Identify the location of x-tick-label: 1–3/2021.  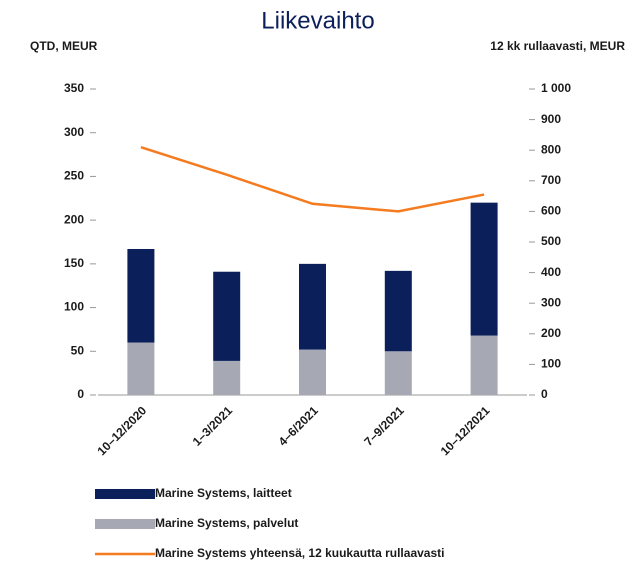
(213, 426).